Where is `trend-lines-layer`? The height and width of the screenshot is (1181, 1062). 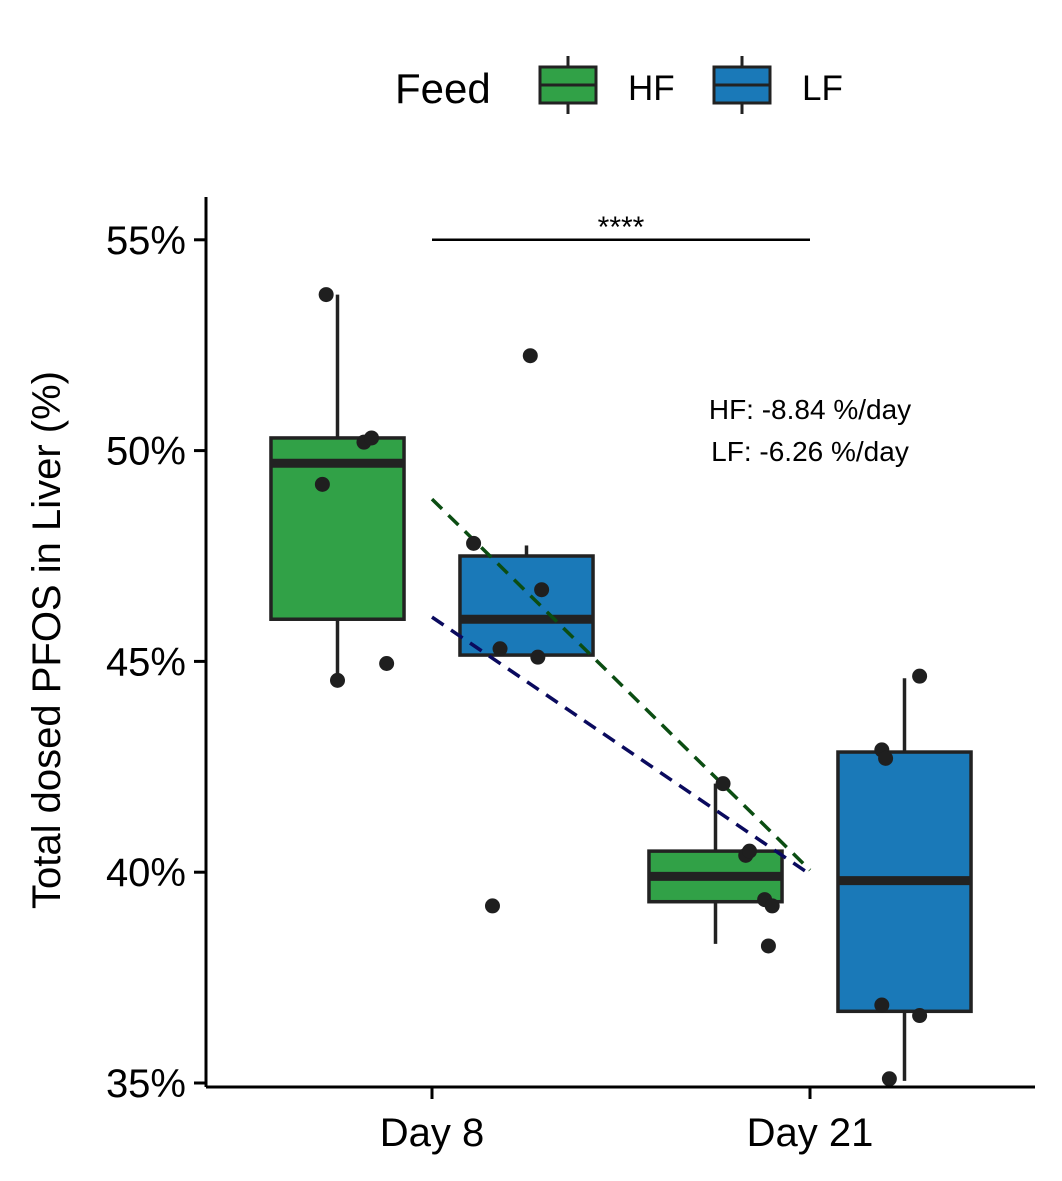
trend-lines-layer is located at coordinates (621, 686).